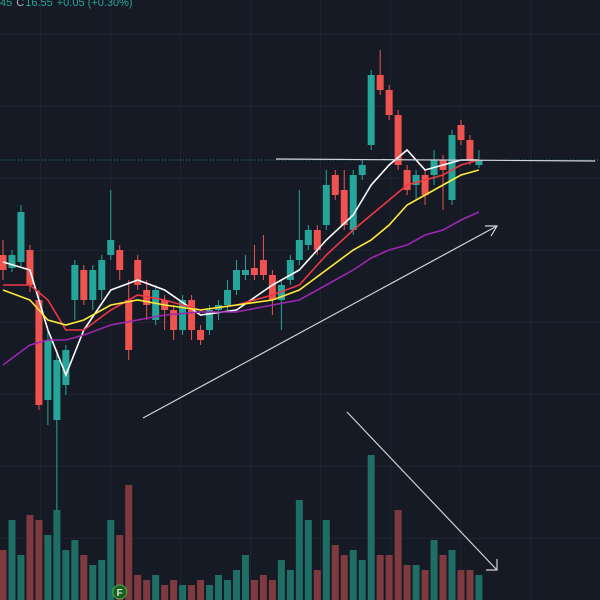 Image resolution: width=600 pixels, height=600 pixels. What do you see at coordinates (68, 4) in the screenshot?
I see `ohlc-legend: 45 C16.55 +0.05 (+0.30%)` at bounding box center [68, 4].